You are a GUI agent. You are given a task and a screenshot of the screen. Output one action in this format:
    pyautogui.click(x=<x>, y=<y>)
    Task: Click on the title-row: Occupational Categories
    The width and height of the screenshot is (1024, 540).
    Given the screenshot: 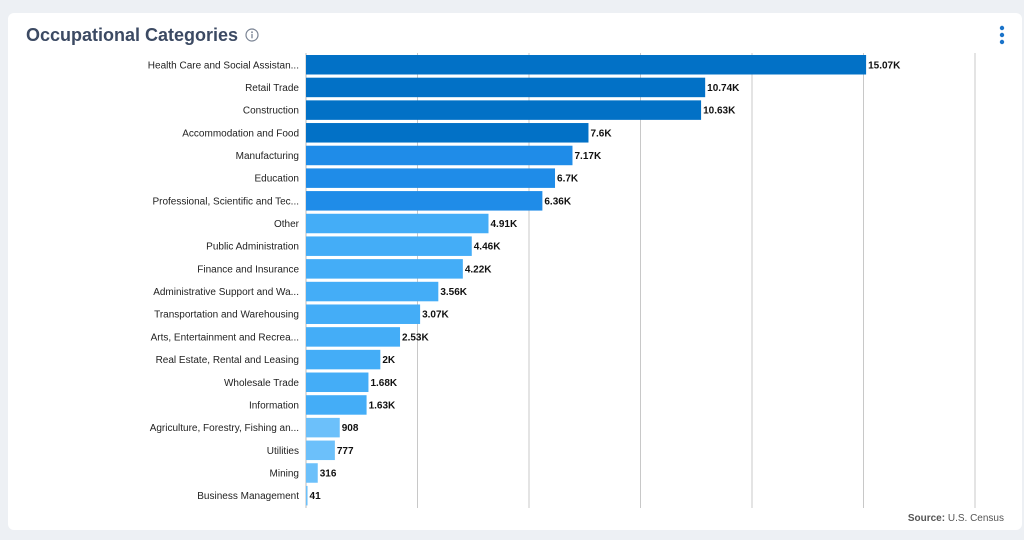 What is the action you would take?
    pyautogui.click(x=142, y=35)
    